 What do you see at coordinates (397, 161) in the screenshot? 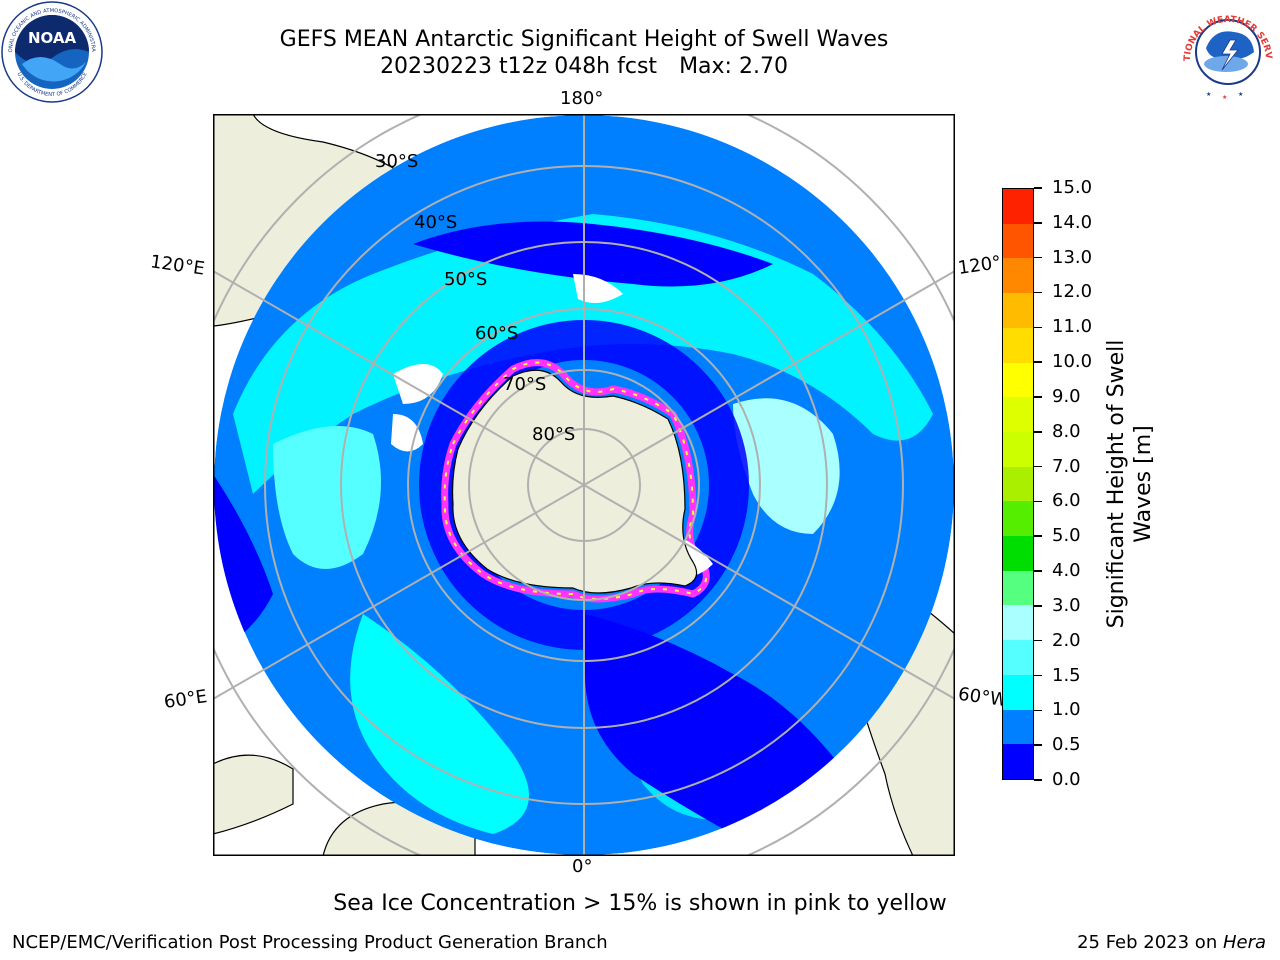
I see `lat-label-30s: 30°S` at bounding box center [397, 161].